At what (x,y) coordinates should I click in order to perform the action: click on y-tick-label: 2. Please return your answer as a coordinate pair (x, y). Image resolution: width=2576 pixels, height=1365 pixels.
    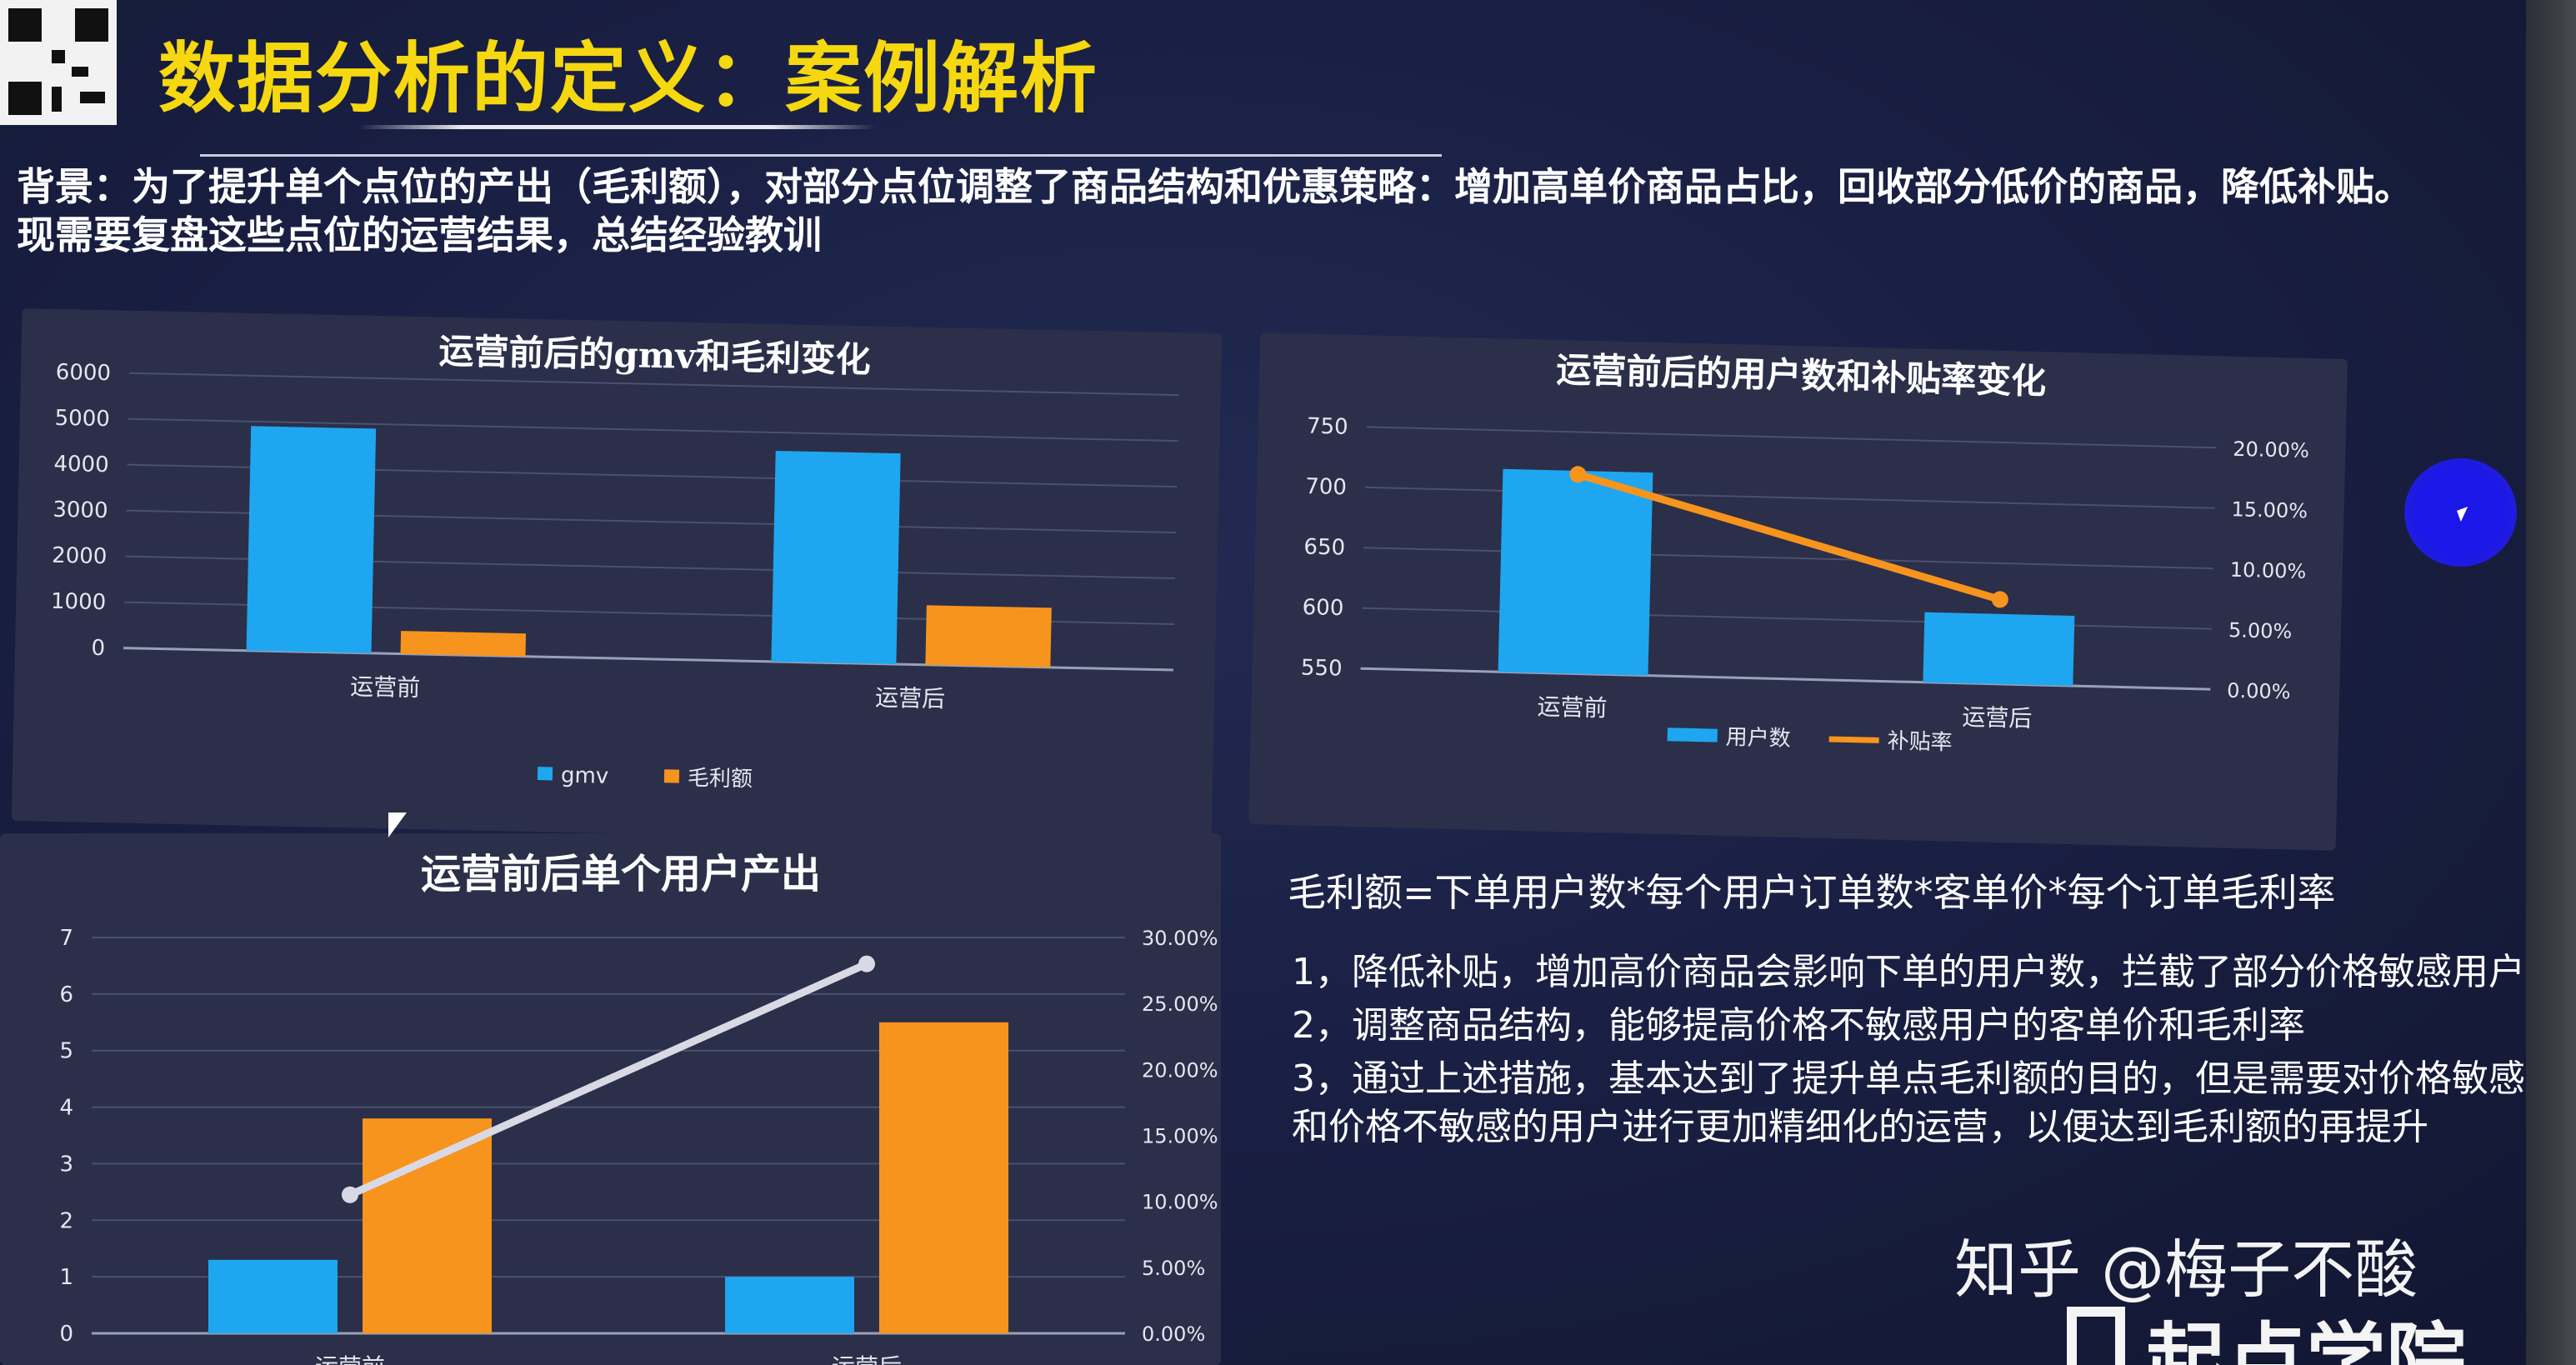
    Looking at the image, I should click on (66, 1220).